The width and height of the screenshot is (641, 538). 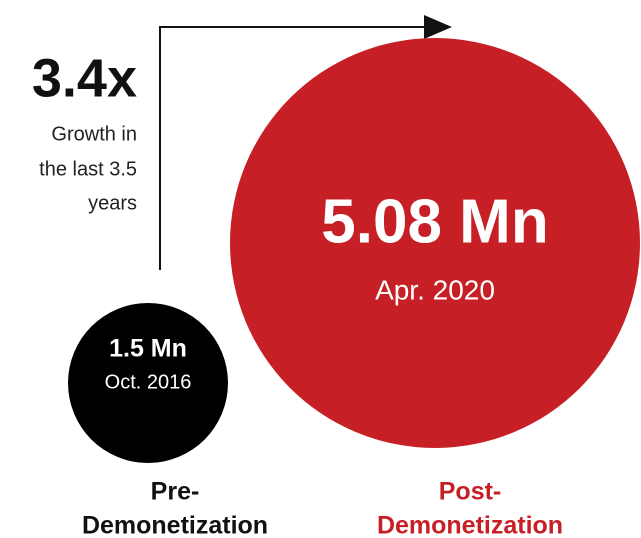 I want to click on post-amount: 5.08 Mn, so click(x=434, y=221).